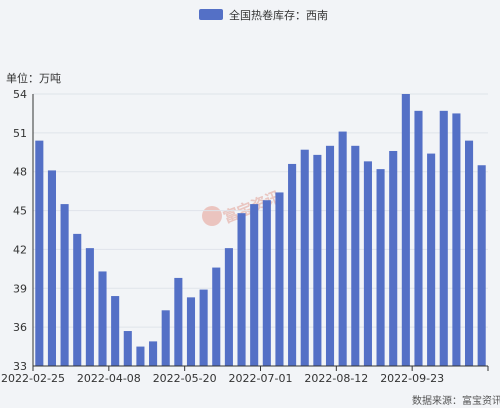 This screenshot has width=500, height=408. What do you see at coordinates (20, 249) in the screenshot?
I see `y-tick-label: 42` at bounding box center [20, 249].